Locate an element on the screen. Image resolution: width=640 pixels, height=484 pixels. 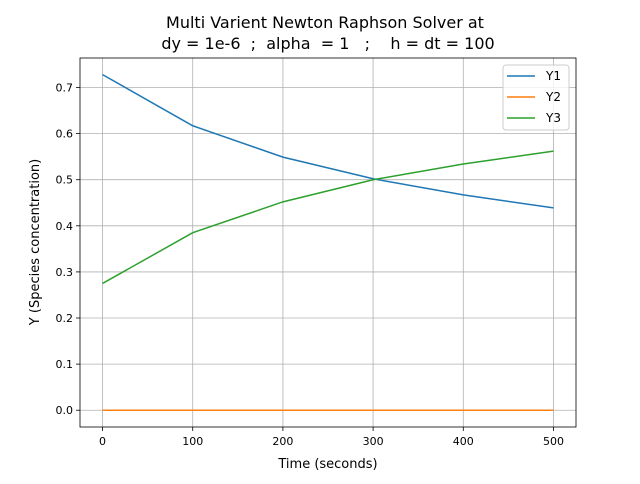
y-axis-label: Y (Species concentration) is located at coordinates (35, 242).